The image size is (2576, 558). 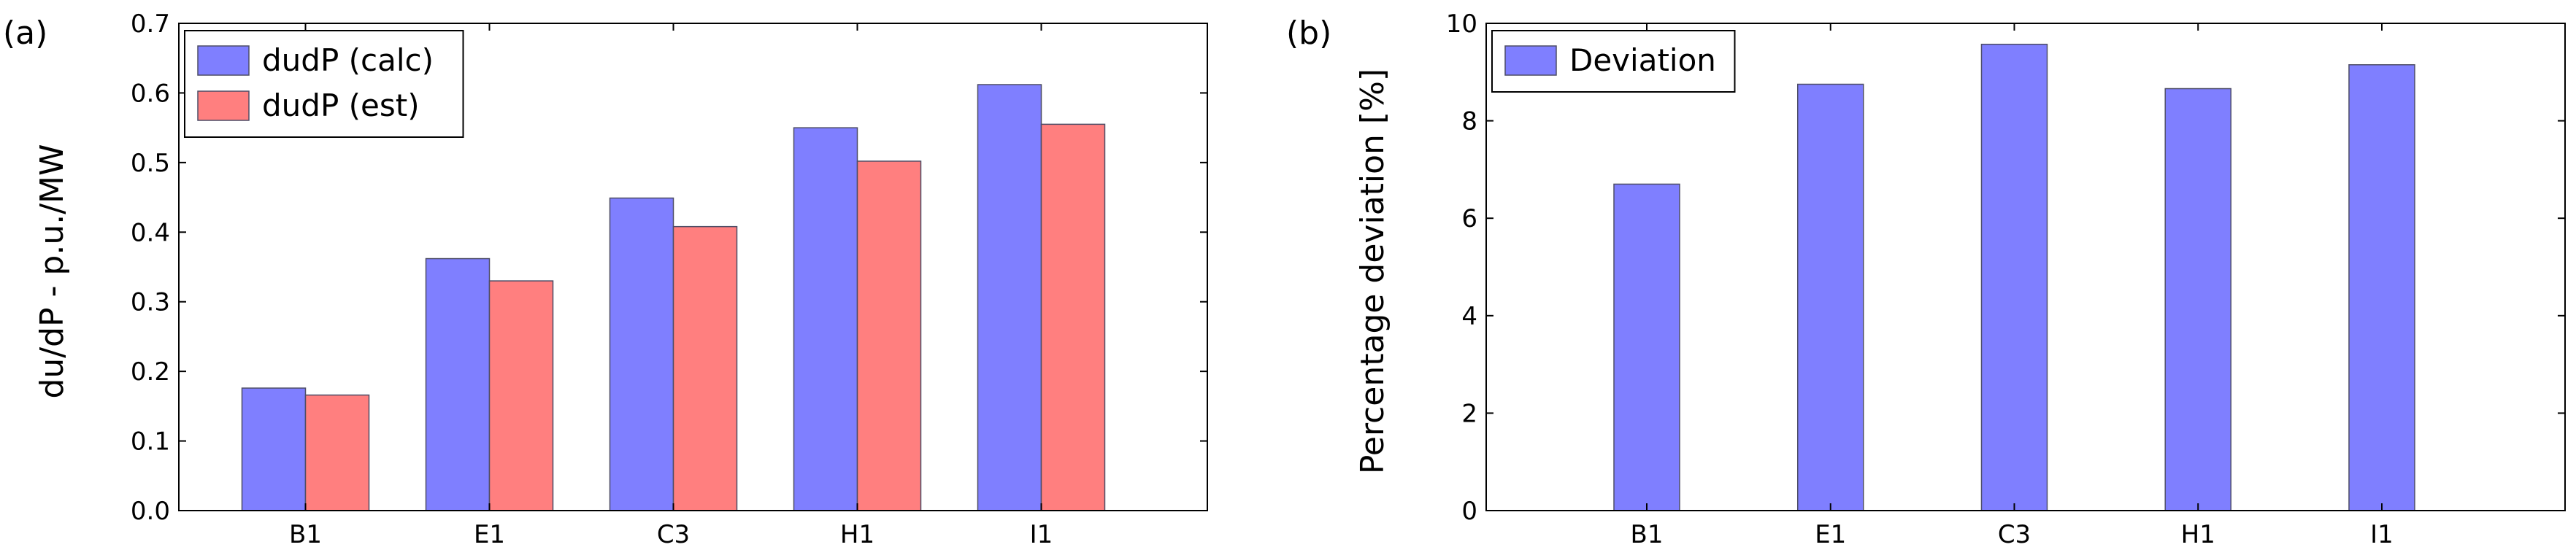 What do you see at coordinates (2381, 287) in the screenshot?
I see `bar-b-i1-s0` at bounding box center [2381, 287].